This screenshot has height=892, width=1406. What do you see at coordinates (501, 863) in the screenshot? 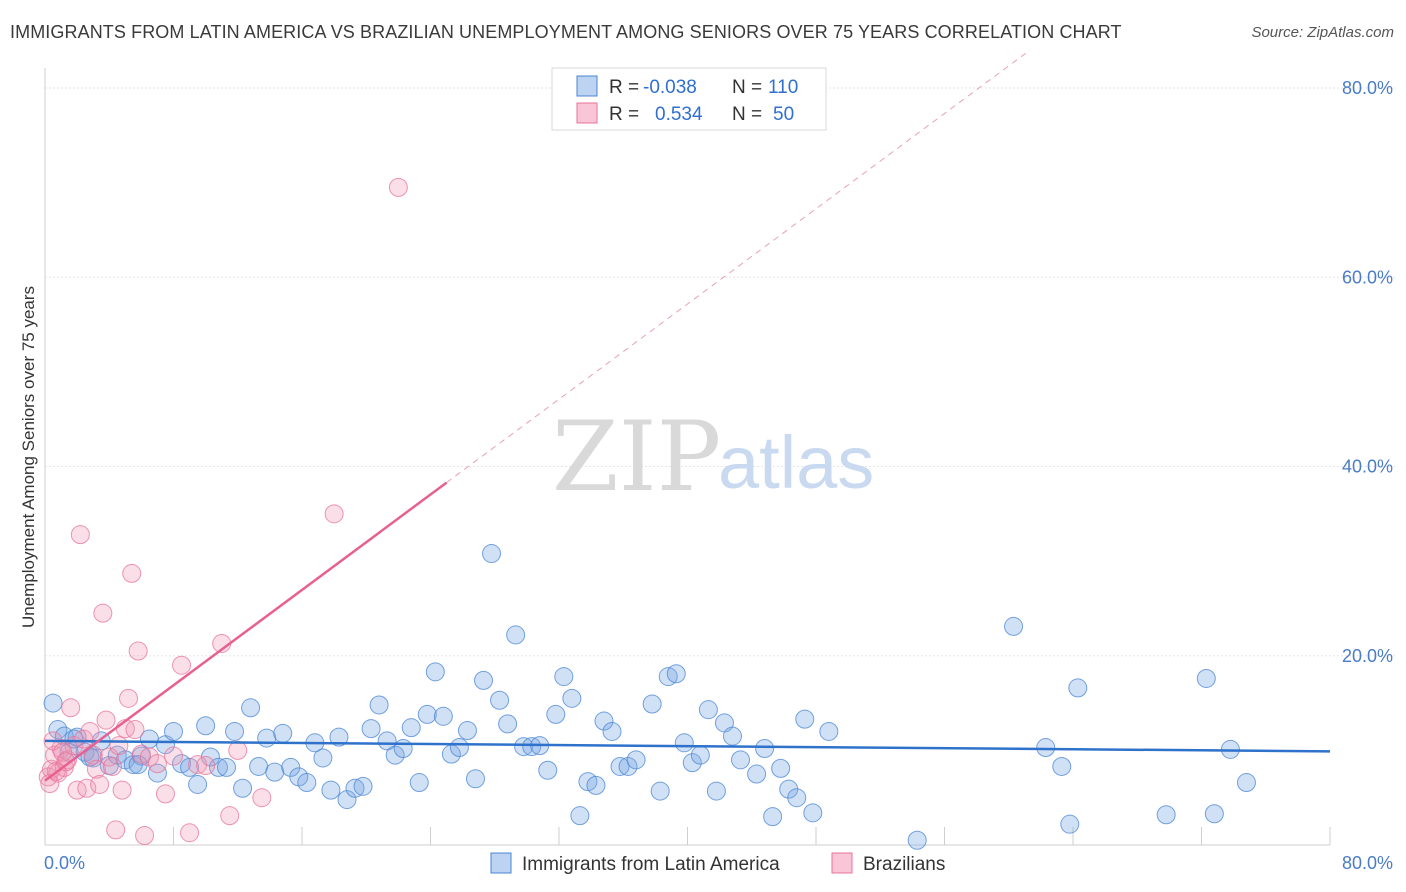
I see `bottom-legend-swatch-blue` at bounding box center [501, 863].